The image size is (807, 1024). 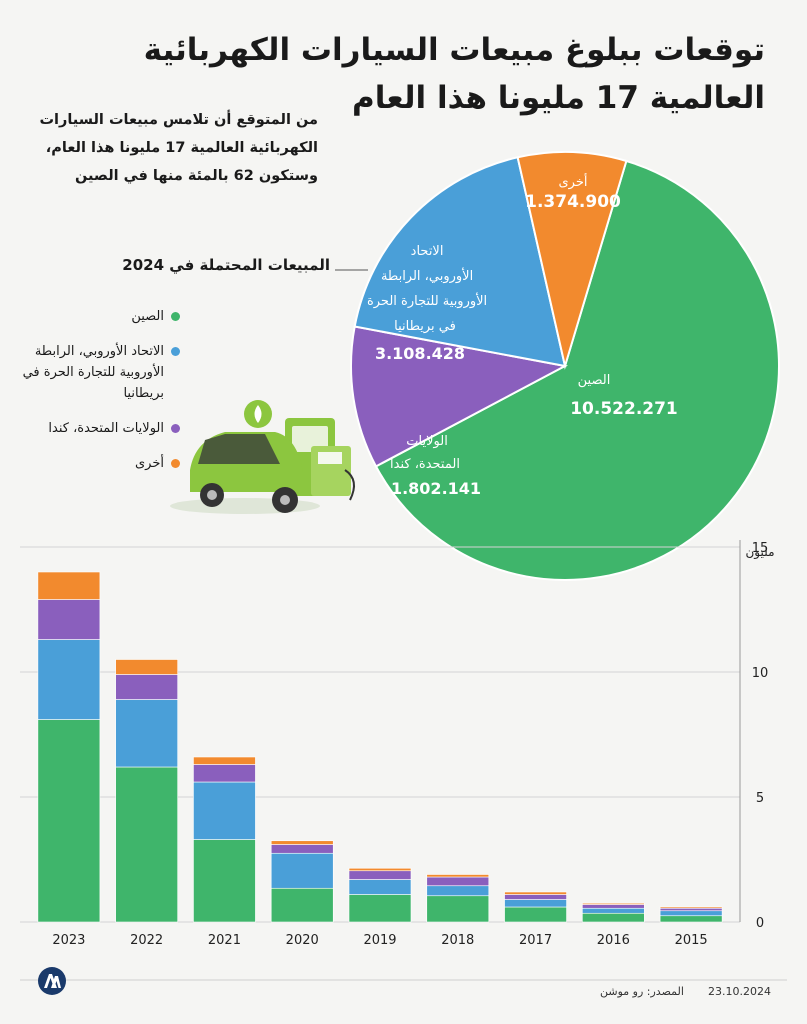 I want to click on aa-logo-icon, so click(x=52, y=981).